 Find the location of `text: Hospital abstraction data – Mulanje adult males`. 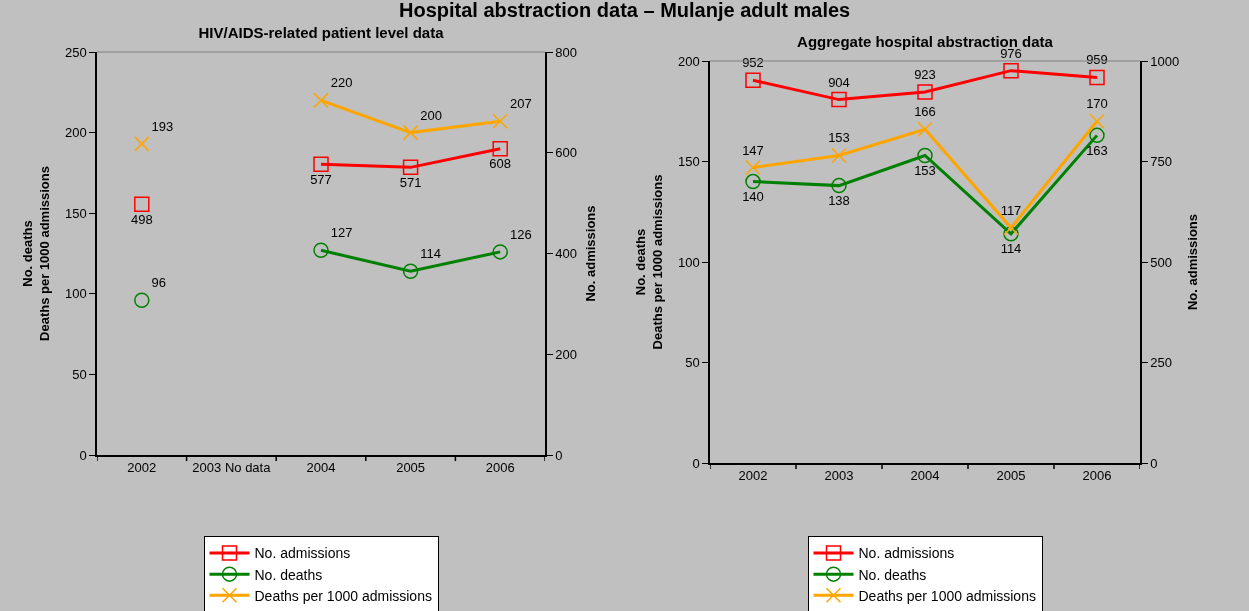

text: Hospital abstraction data – Mulanje adult males is located at coordinates (625, 10).